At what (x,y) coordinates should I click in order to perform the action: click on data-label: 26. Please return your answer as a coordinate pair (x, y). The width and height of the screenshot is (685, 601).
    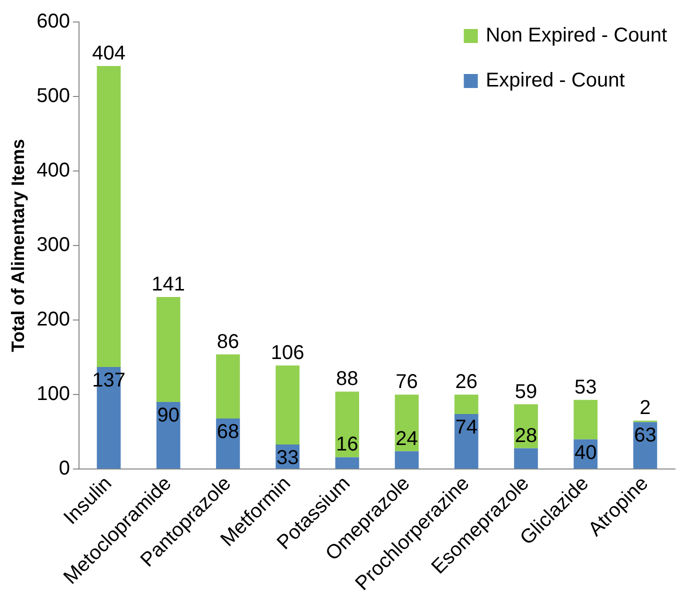
    Looking at the image, I should click on (466, 382).